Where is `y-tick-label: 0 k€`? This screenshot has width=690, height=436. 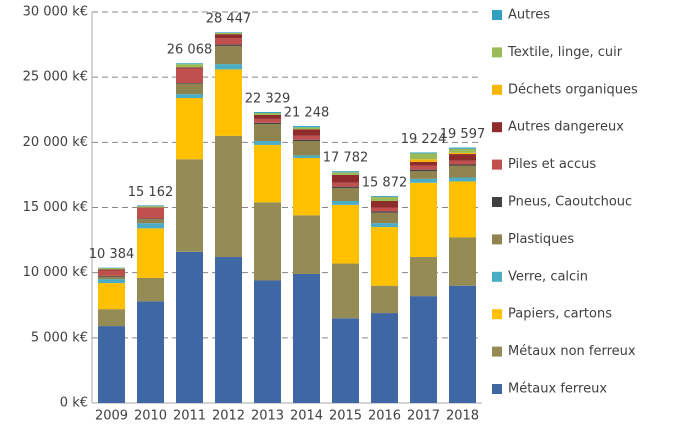
y-tick-label: 0 k€ is located at coordinates (74, 403).